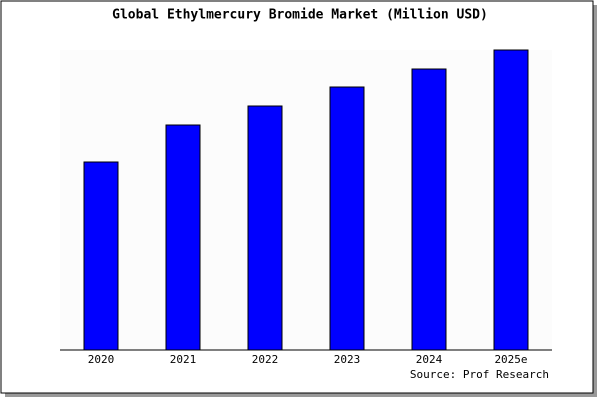 The height and width of the screenshot is (400, 600). I want to click on x-tick-label: 2023, so click(347, 359).